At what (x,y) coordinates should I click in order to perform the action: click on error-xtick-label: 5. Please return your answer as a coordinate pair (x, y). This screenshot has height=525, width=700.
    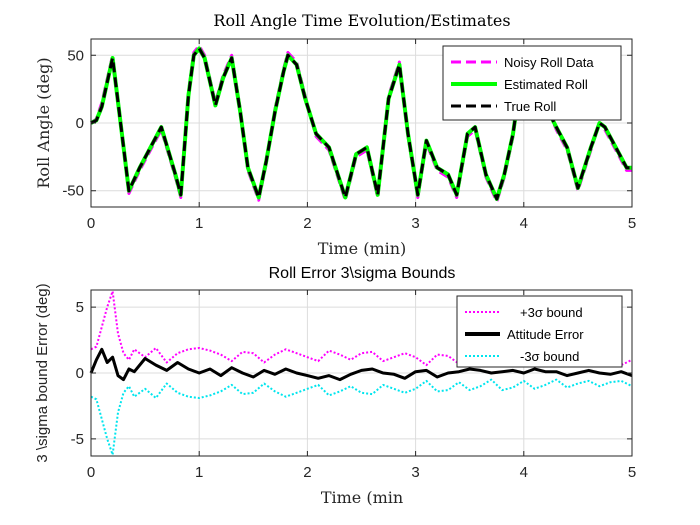
    Looking at the image, I should click on (632, 472).